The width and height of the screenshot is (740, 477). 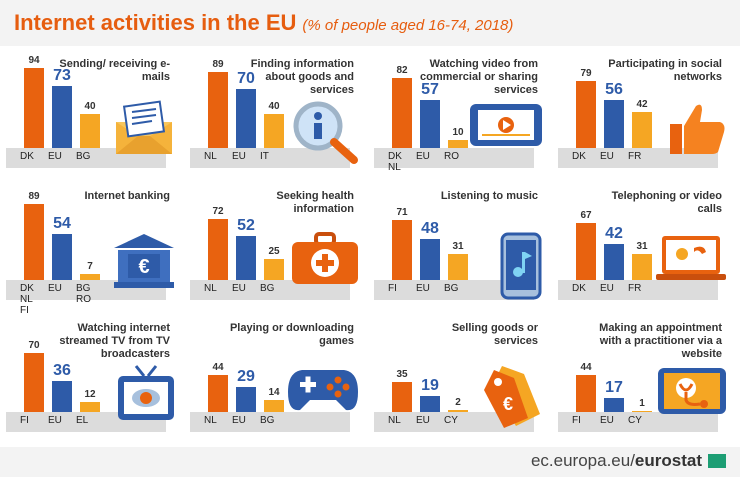 I want to click on chart-panel: 89 DK NL FI 54 EU 7 BG RO Internet banking €, so click(x=94, y=255).